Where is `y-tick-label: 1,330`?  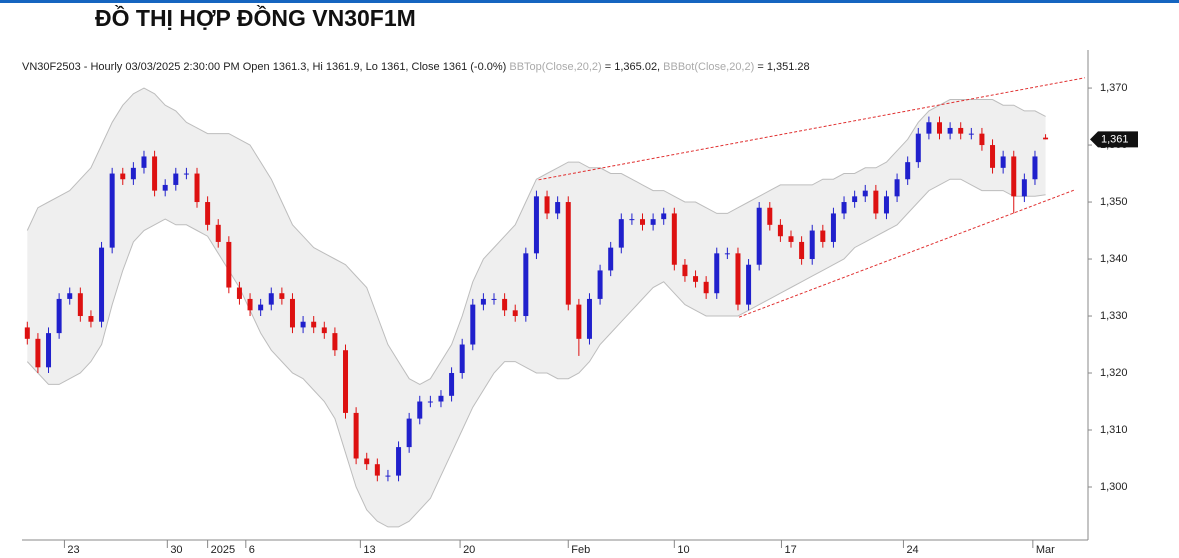
y-tick-label: 1,330 is located at coordinates (1114, 316).